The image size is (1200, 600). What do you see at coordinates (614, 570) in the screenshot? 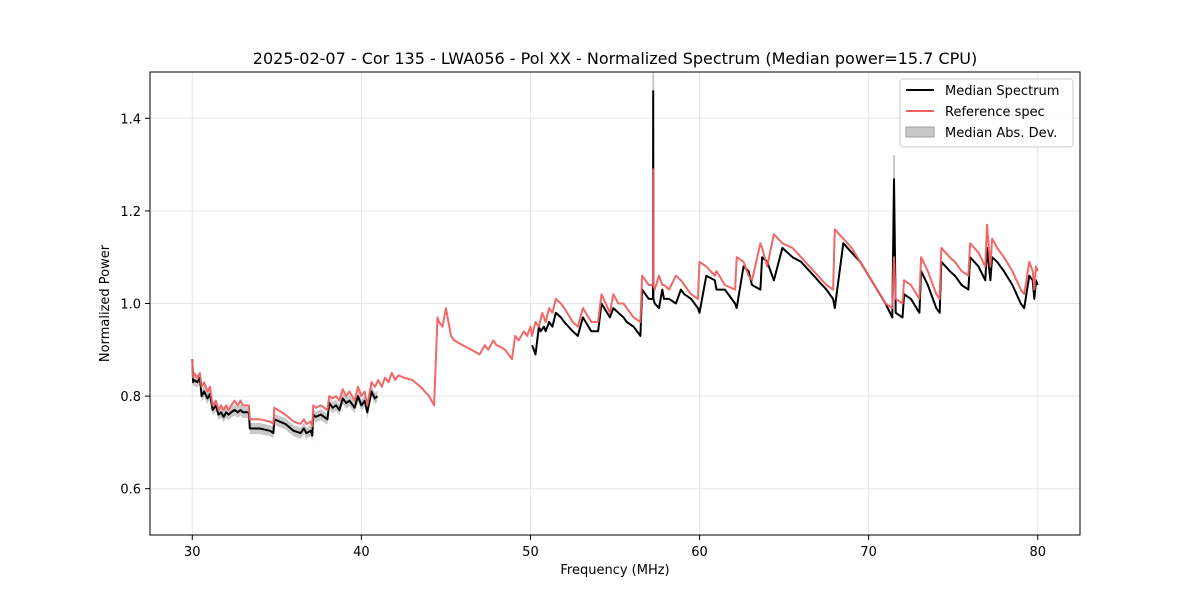
I see `x-axis-label: Frequency (MHz)` at bounding box center [614, 570].